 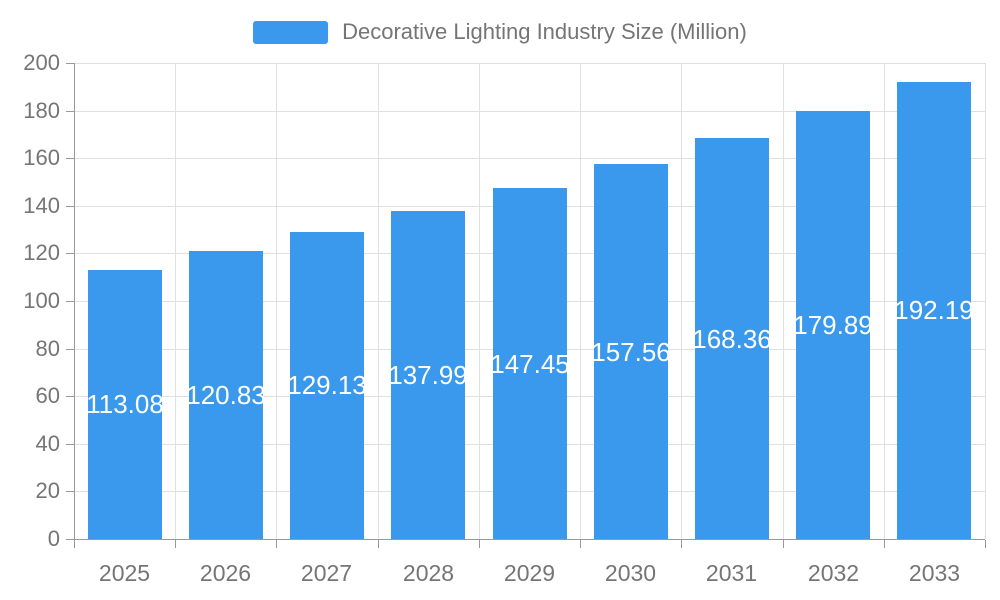 What do you see at coordinates (47, 348) in the screenshot?
I see `y-tick-label: 80` at bounding box center [47, 348].